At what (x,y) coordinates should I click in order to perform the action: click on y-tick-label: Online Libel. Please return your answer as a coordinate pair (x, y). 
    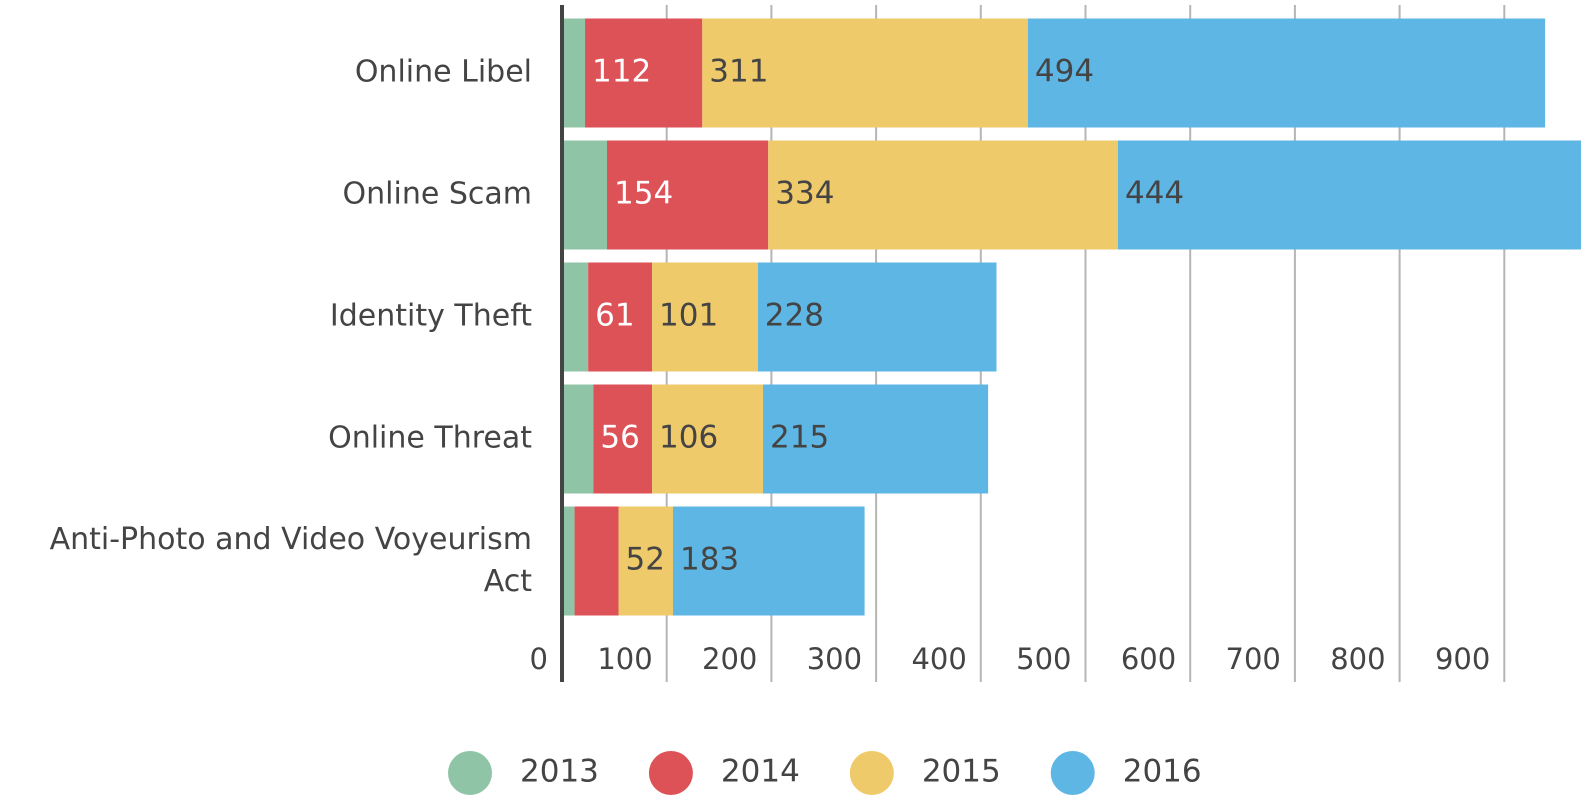
    Looking at the image, I should click on (443, 72).